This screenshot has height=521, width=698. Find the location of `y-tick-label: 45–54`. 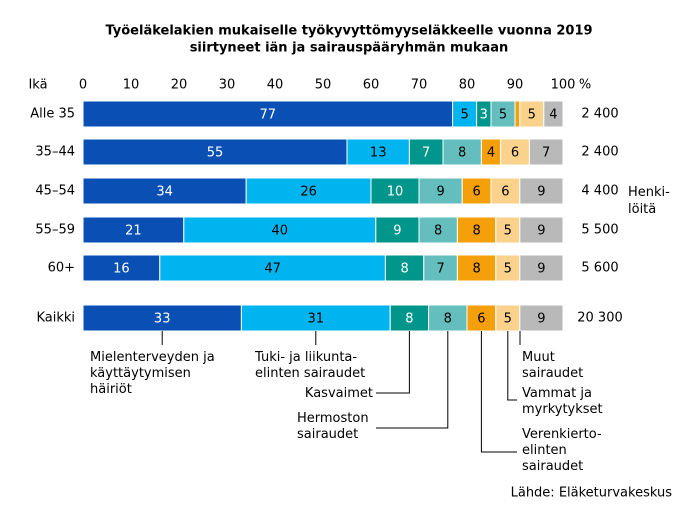

y-tick-label: 45–54 is located at coordinates (55, 191).